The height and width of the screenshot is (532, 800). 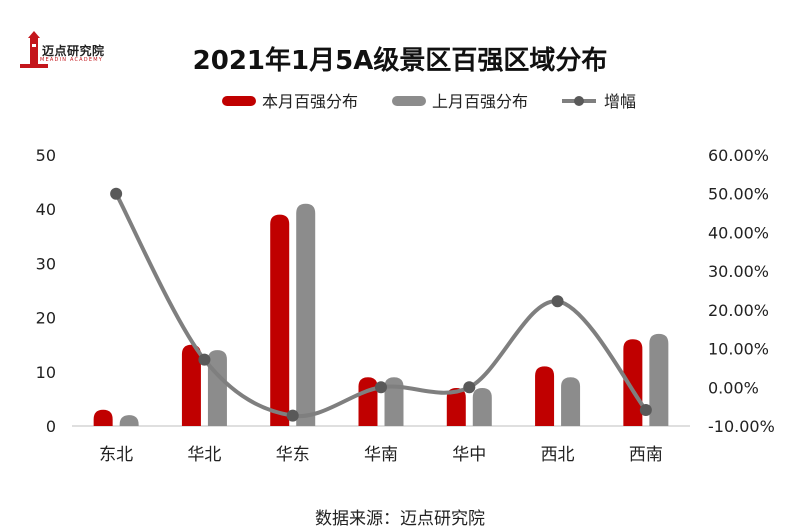 I want to click on y-right-tick-label: 0.00%, so click(x=733, y=387).